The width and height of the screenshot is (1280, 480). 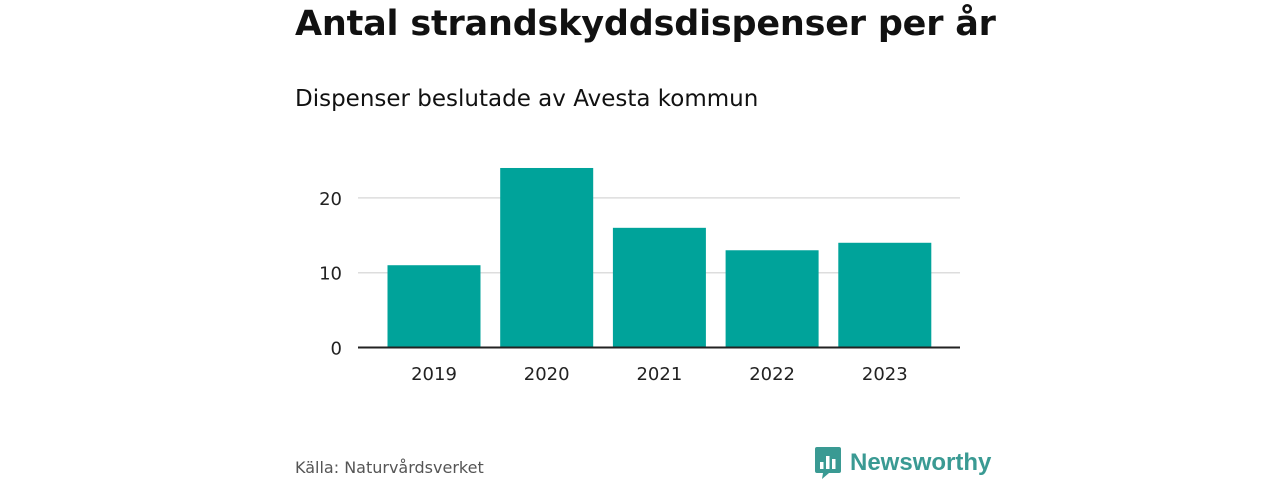 I want to click on y-tick-label: 0, so click(x=336, y=349).